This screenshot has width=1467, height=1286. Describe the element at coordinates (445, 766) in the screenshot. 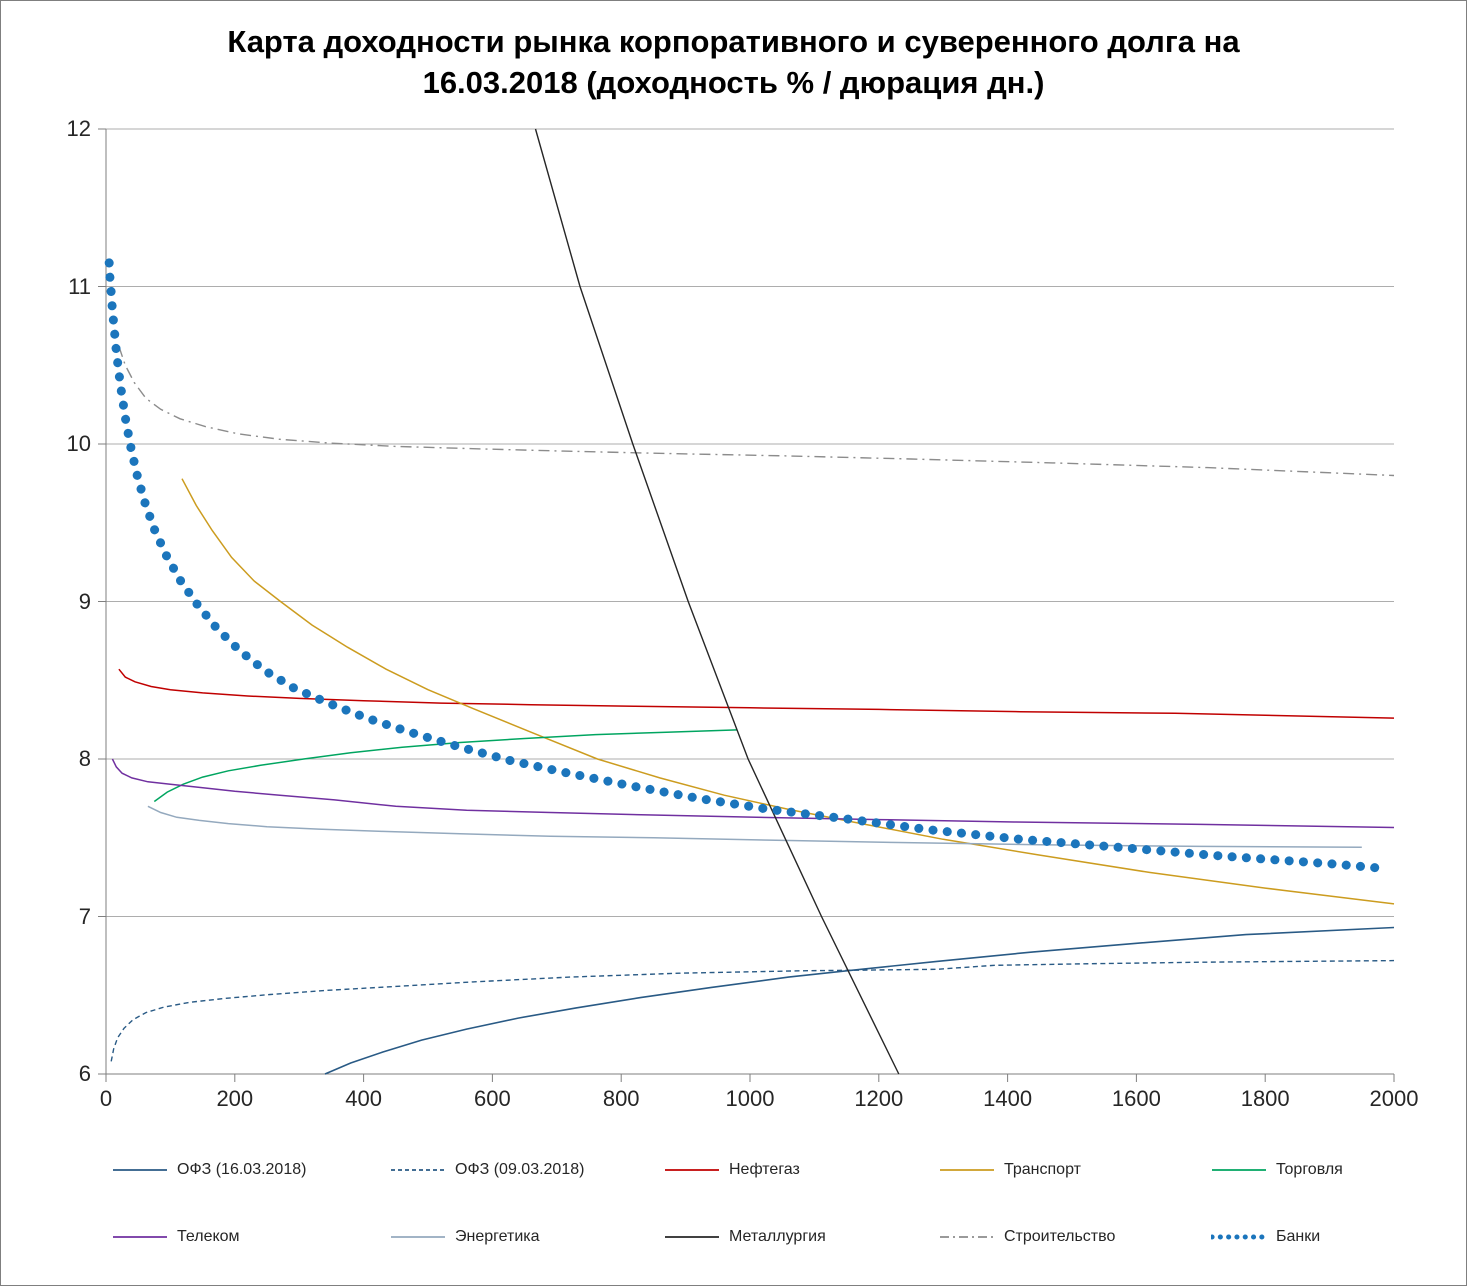

I see `series-line-torgovlya` at that location.